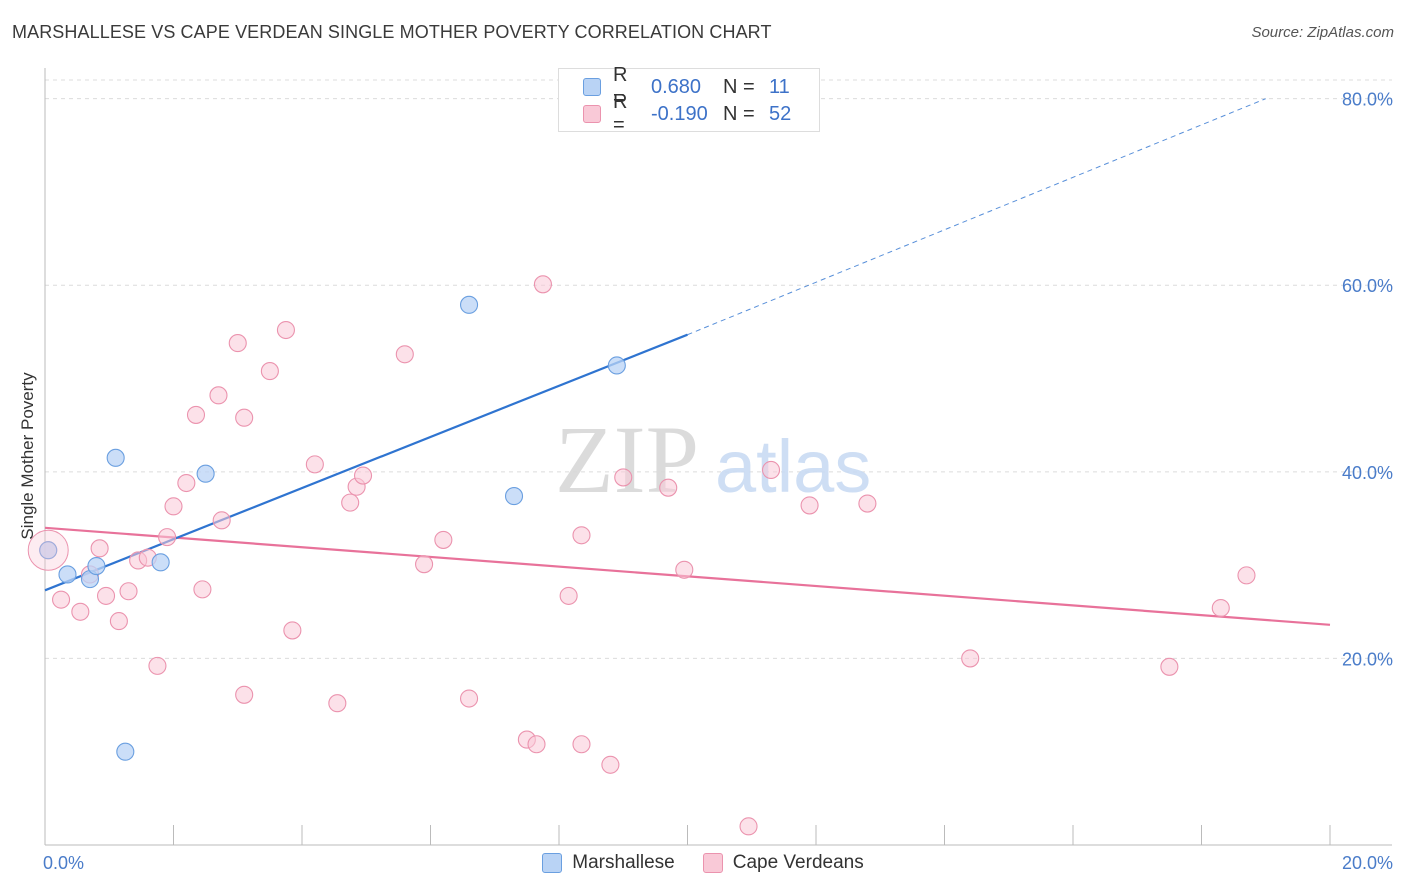 The width and height of the screenshot is (1406, 892). I want to click on legend-r-value: 0.680, so click(676, 86).